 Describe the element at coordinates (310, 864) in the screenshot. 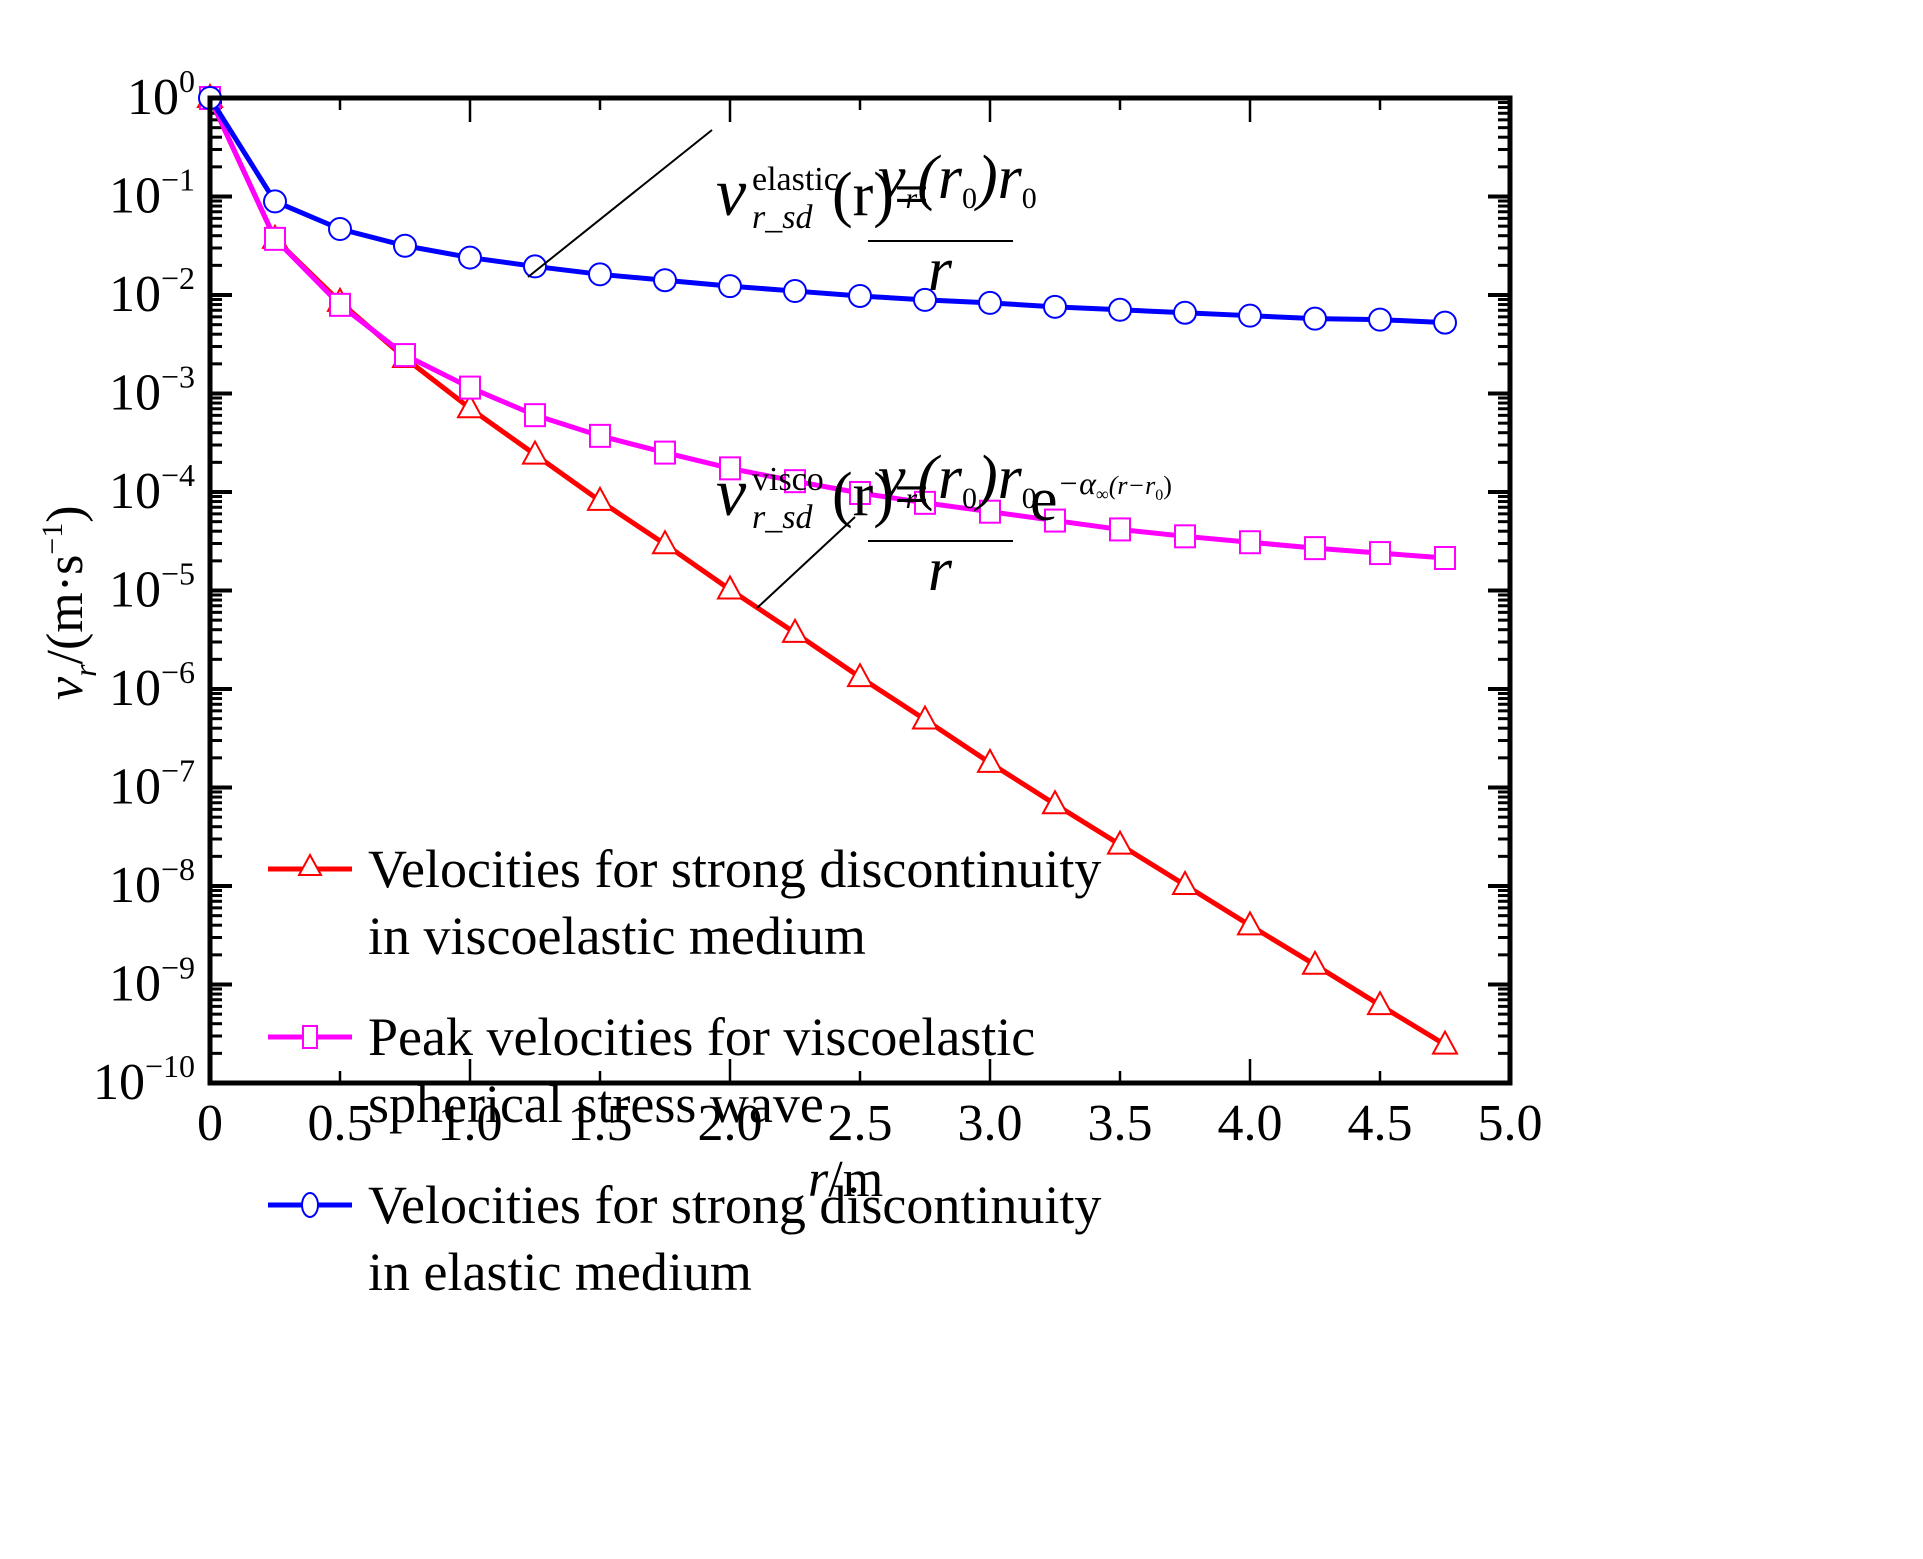

I see `triangle-marker-icon` at that location.